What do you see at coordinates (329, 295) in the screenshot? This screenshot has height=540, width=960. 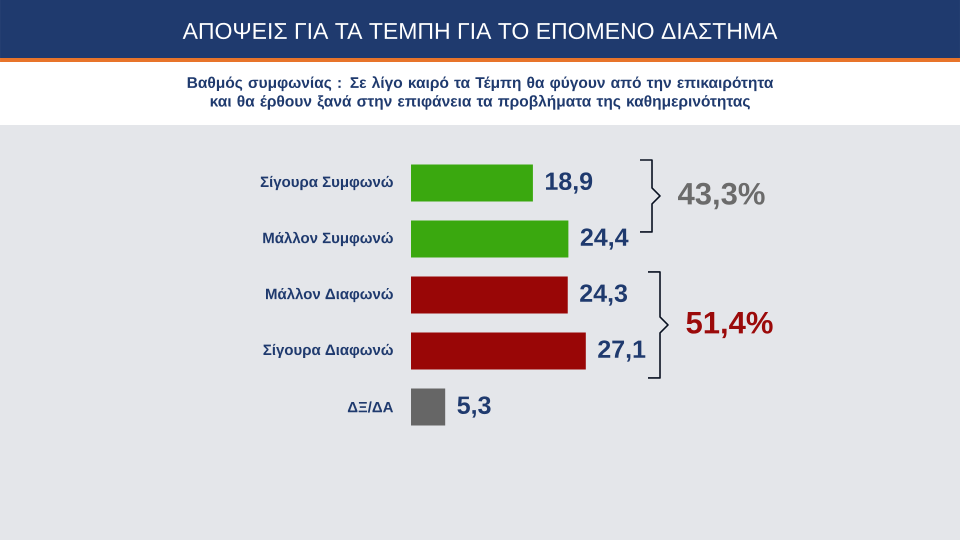 I see `y-tick-label: Μάλλον Διαφωνώ` at bounding box center [329, 295].